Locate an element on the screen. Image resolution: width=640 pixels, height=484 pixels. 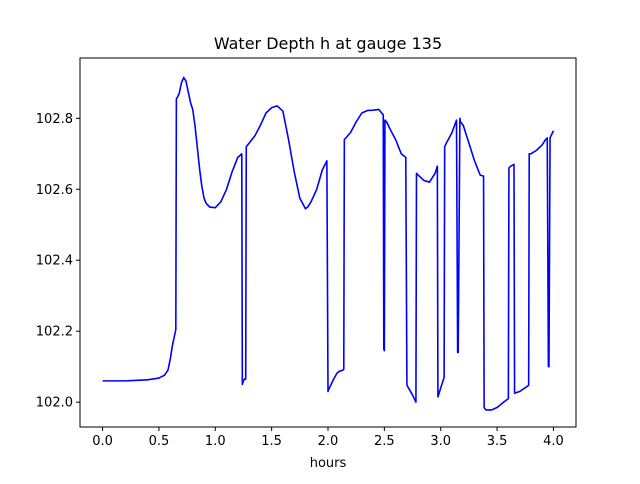
x-tick-label: 3.0 is located at coordinates (440, 441).